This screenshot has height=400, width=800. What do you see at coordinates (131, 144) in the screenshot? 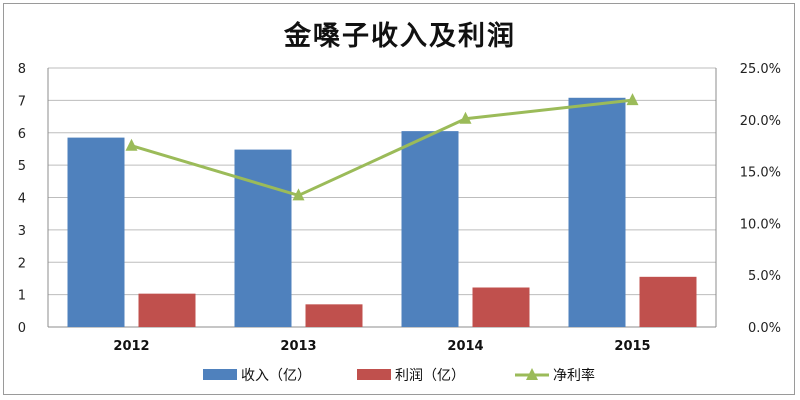
I see `net-margin-point-2012` at bounding box center [131, 144].